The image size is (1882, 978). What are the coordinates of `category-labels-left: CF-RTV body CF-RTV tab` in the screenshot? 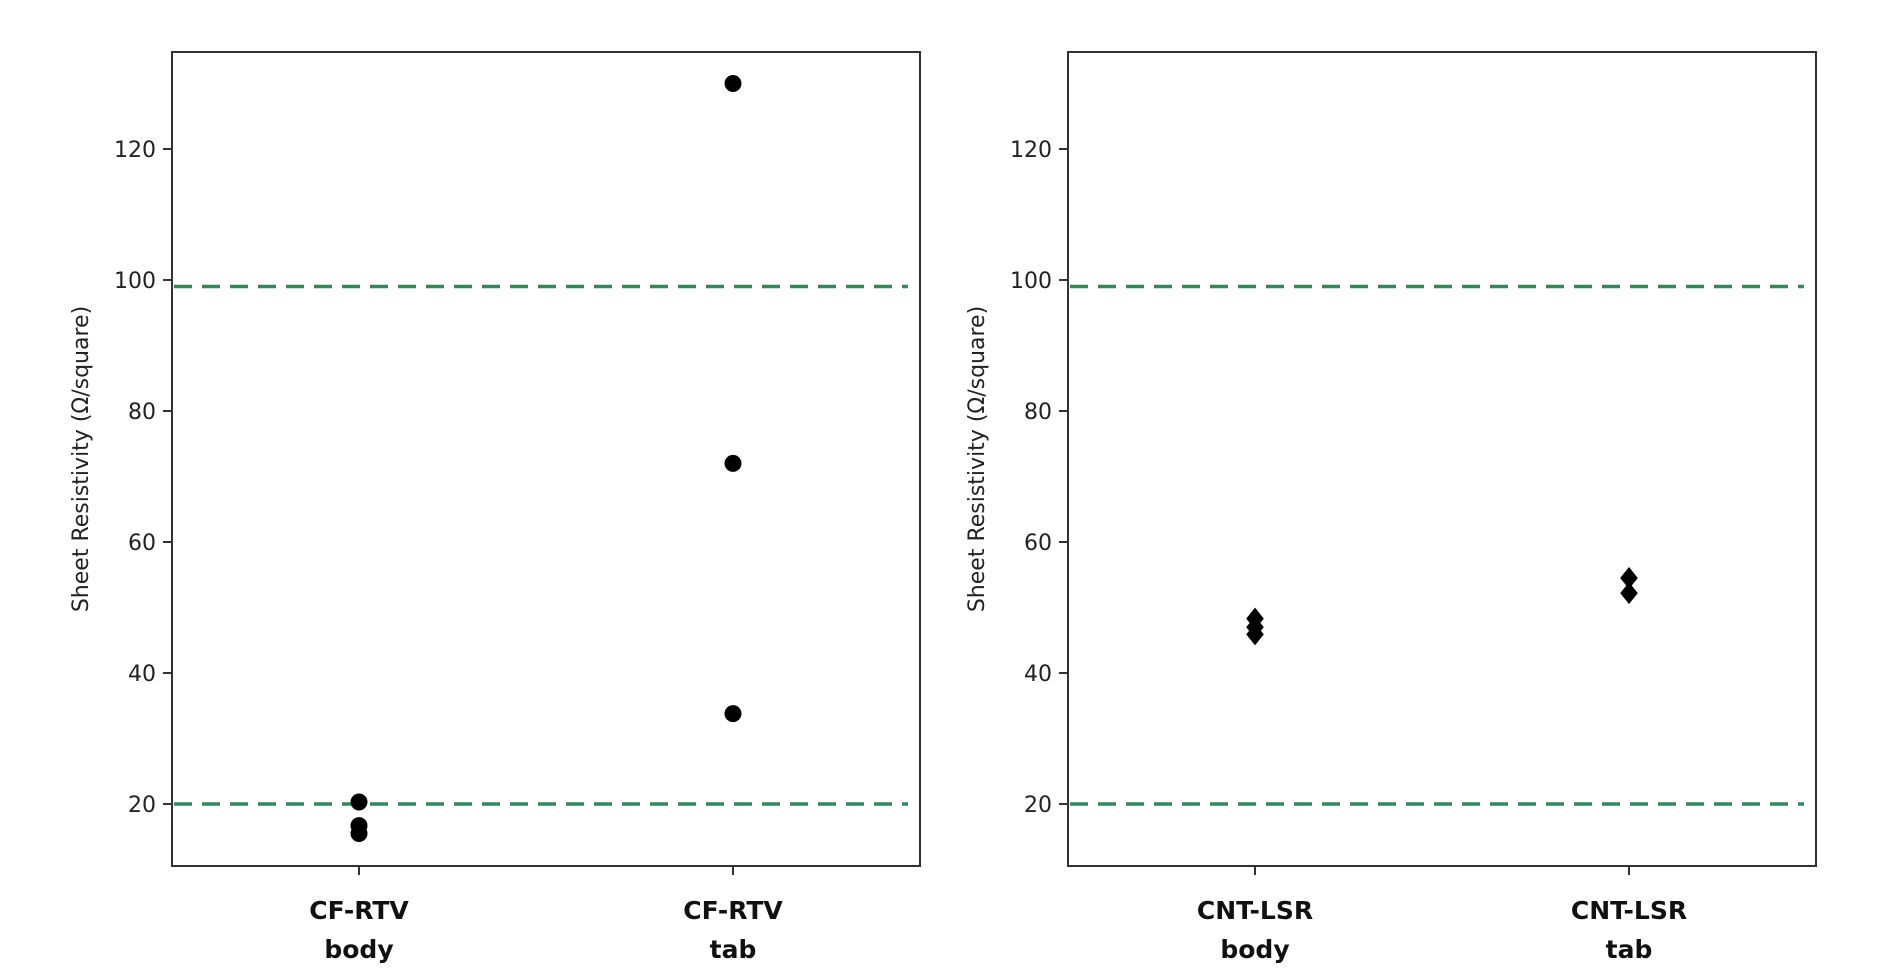 It's located at (546, 915).